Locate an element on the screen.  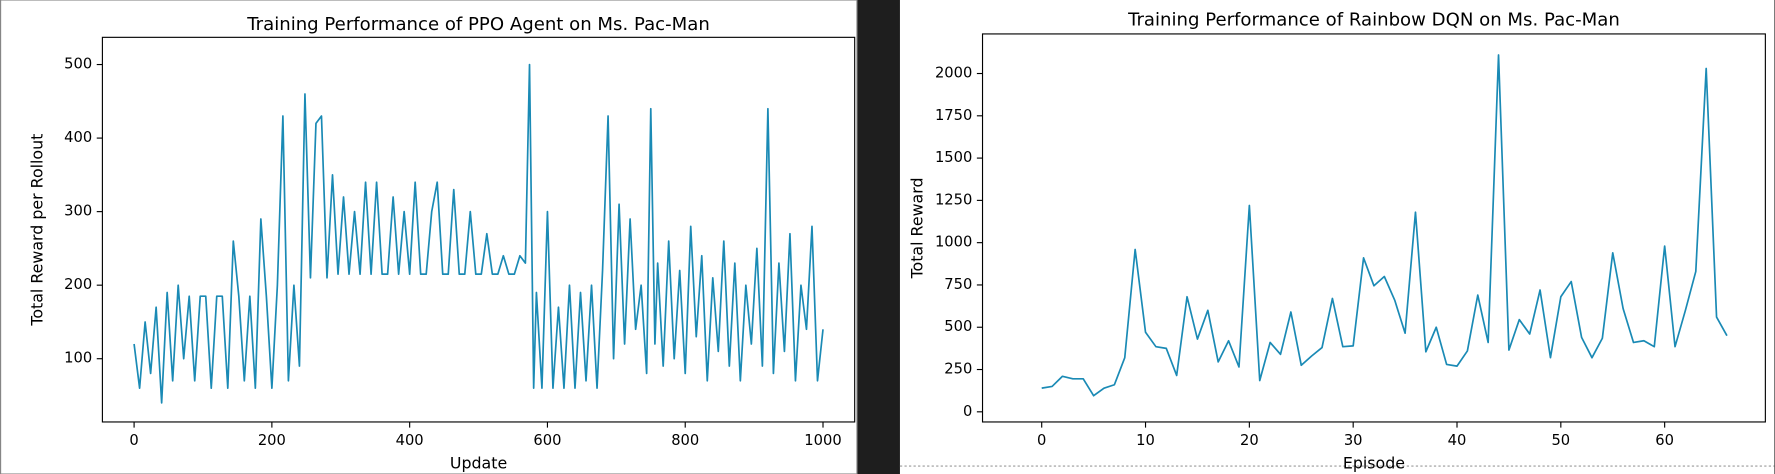
y-tick-label: 1250 is located at coordinates (953, 199).